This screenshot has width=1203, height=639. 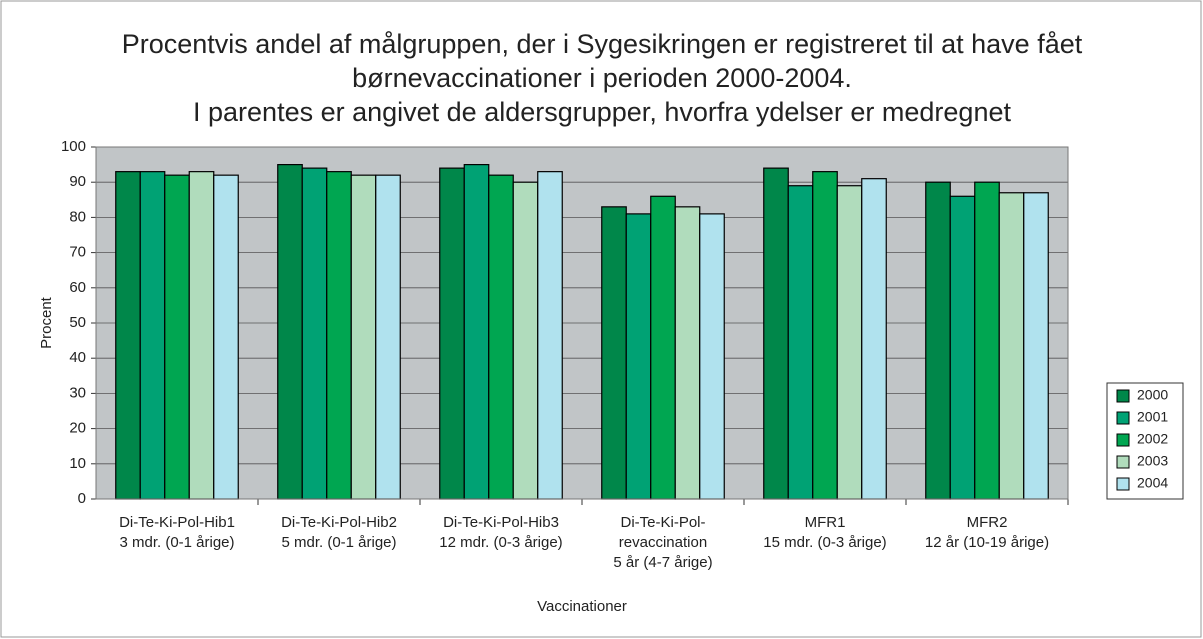 What do you see at coordinates (77, 357) in the screenshot?
I see `y-tick-label: 40` at bounding box center [77, 357].